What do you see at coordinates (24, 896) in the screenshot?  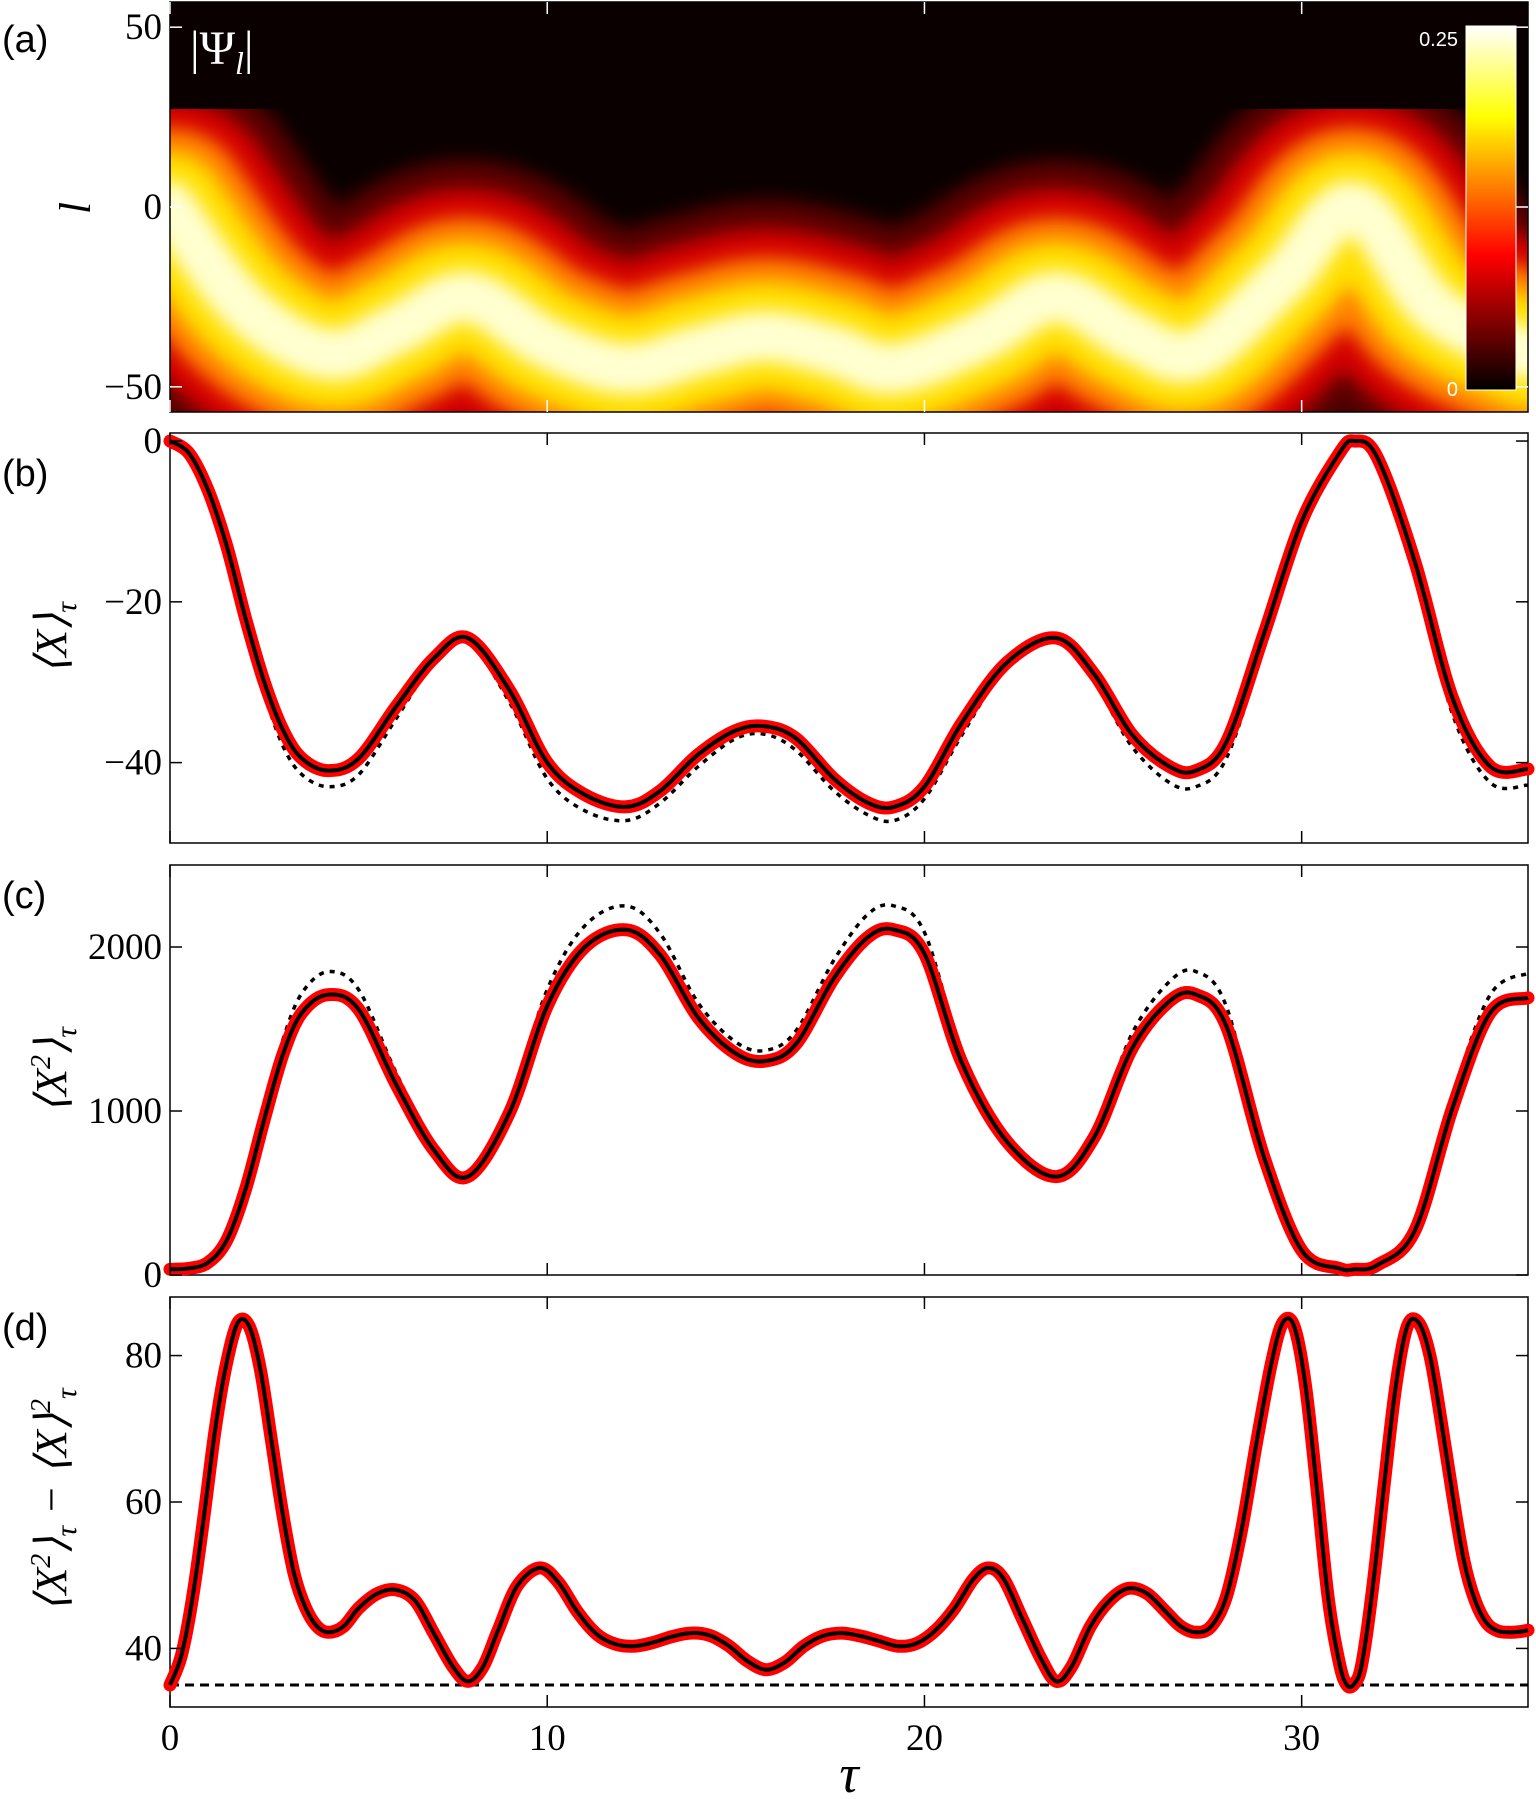 I see `panel-label-c: (c)` at bounding box center [24, 896].